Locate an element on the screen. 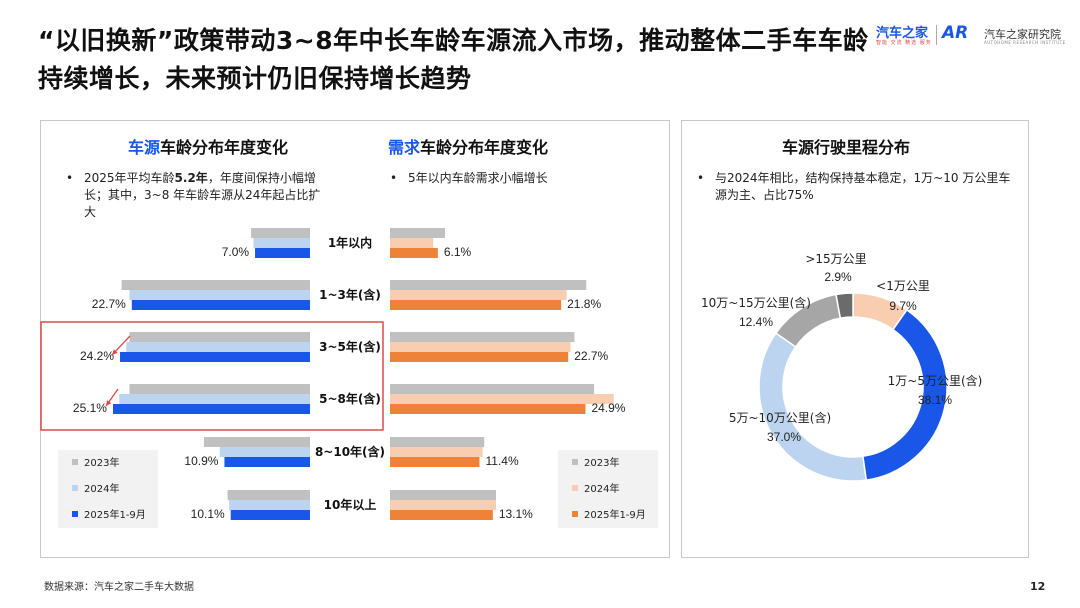 The image size is (1080, 608). demand-bar-8-10年-含-2024年 is located at coordinates (436, 452).